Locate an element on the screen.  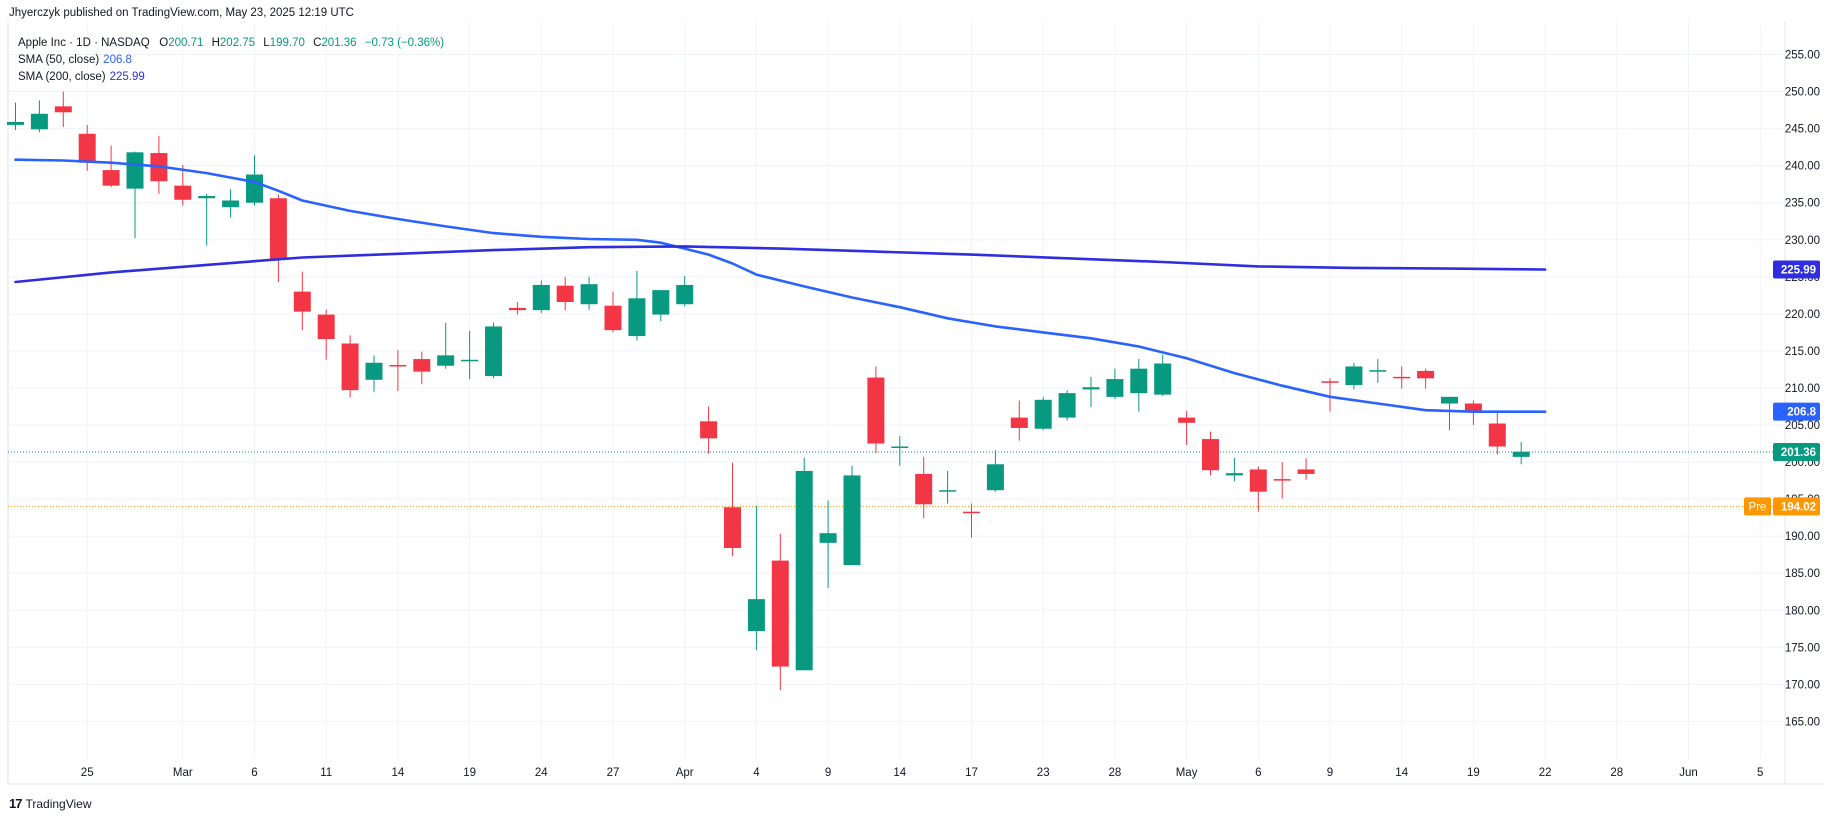
legend-change-value: −0.73 (−0.36%) is located at coordinates (404, 43).